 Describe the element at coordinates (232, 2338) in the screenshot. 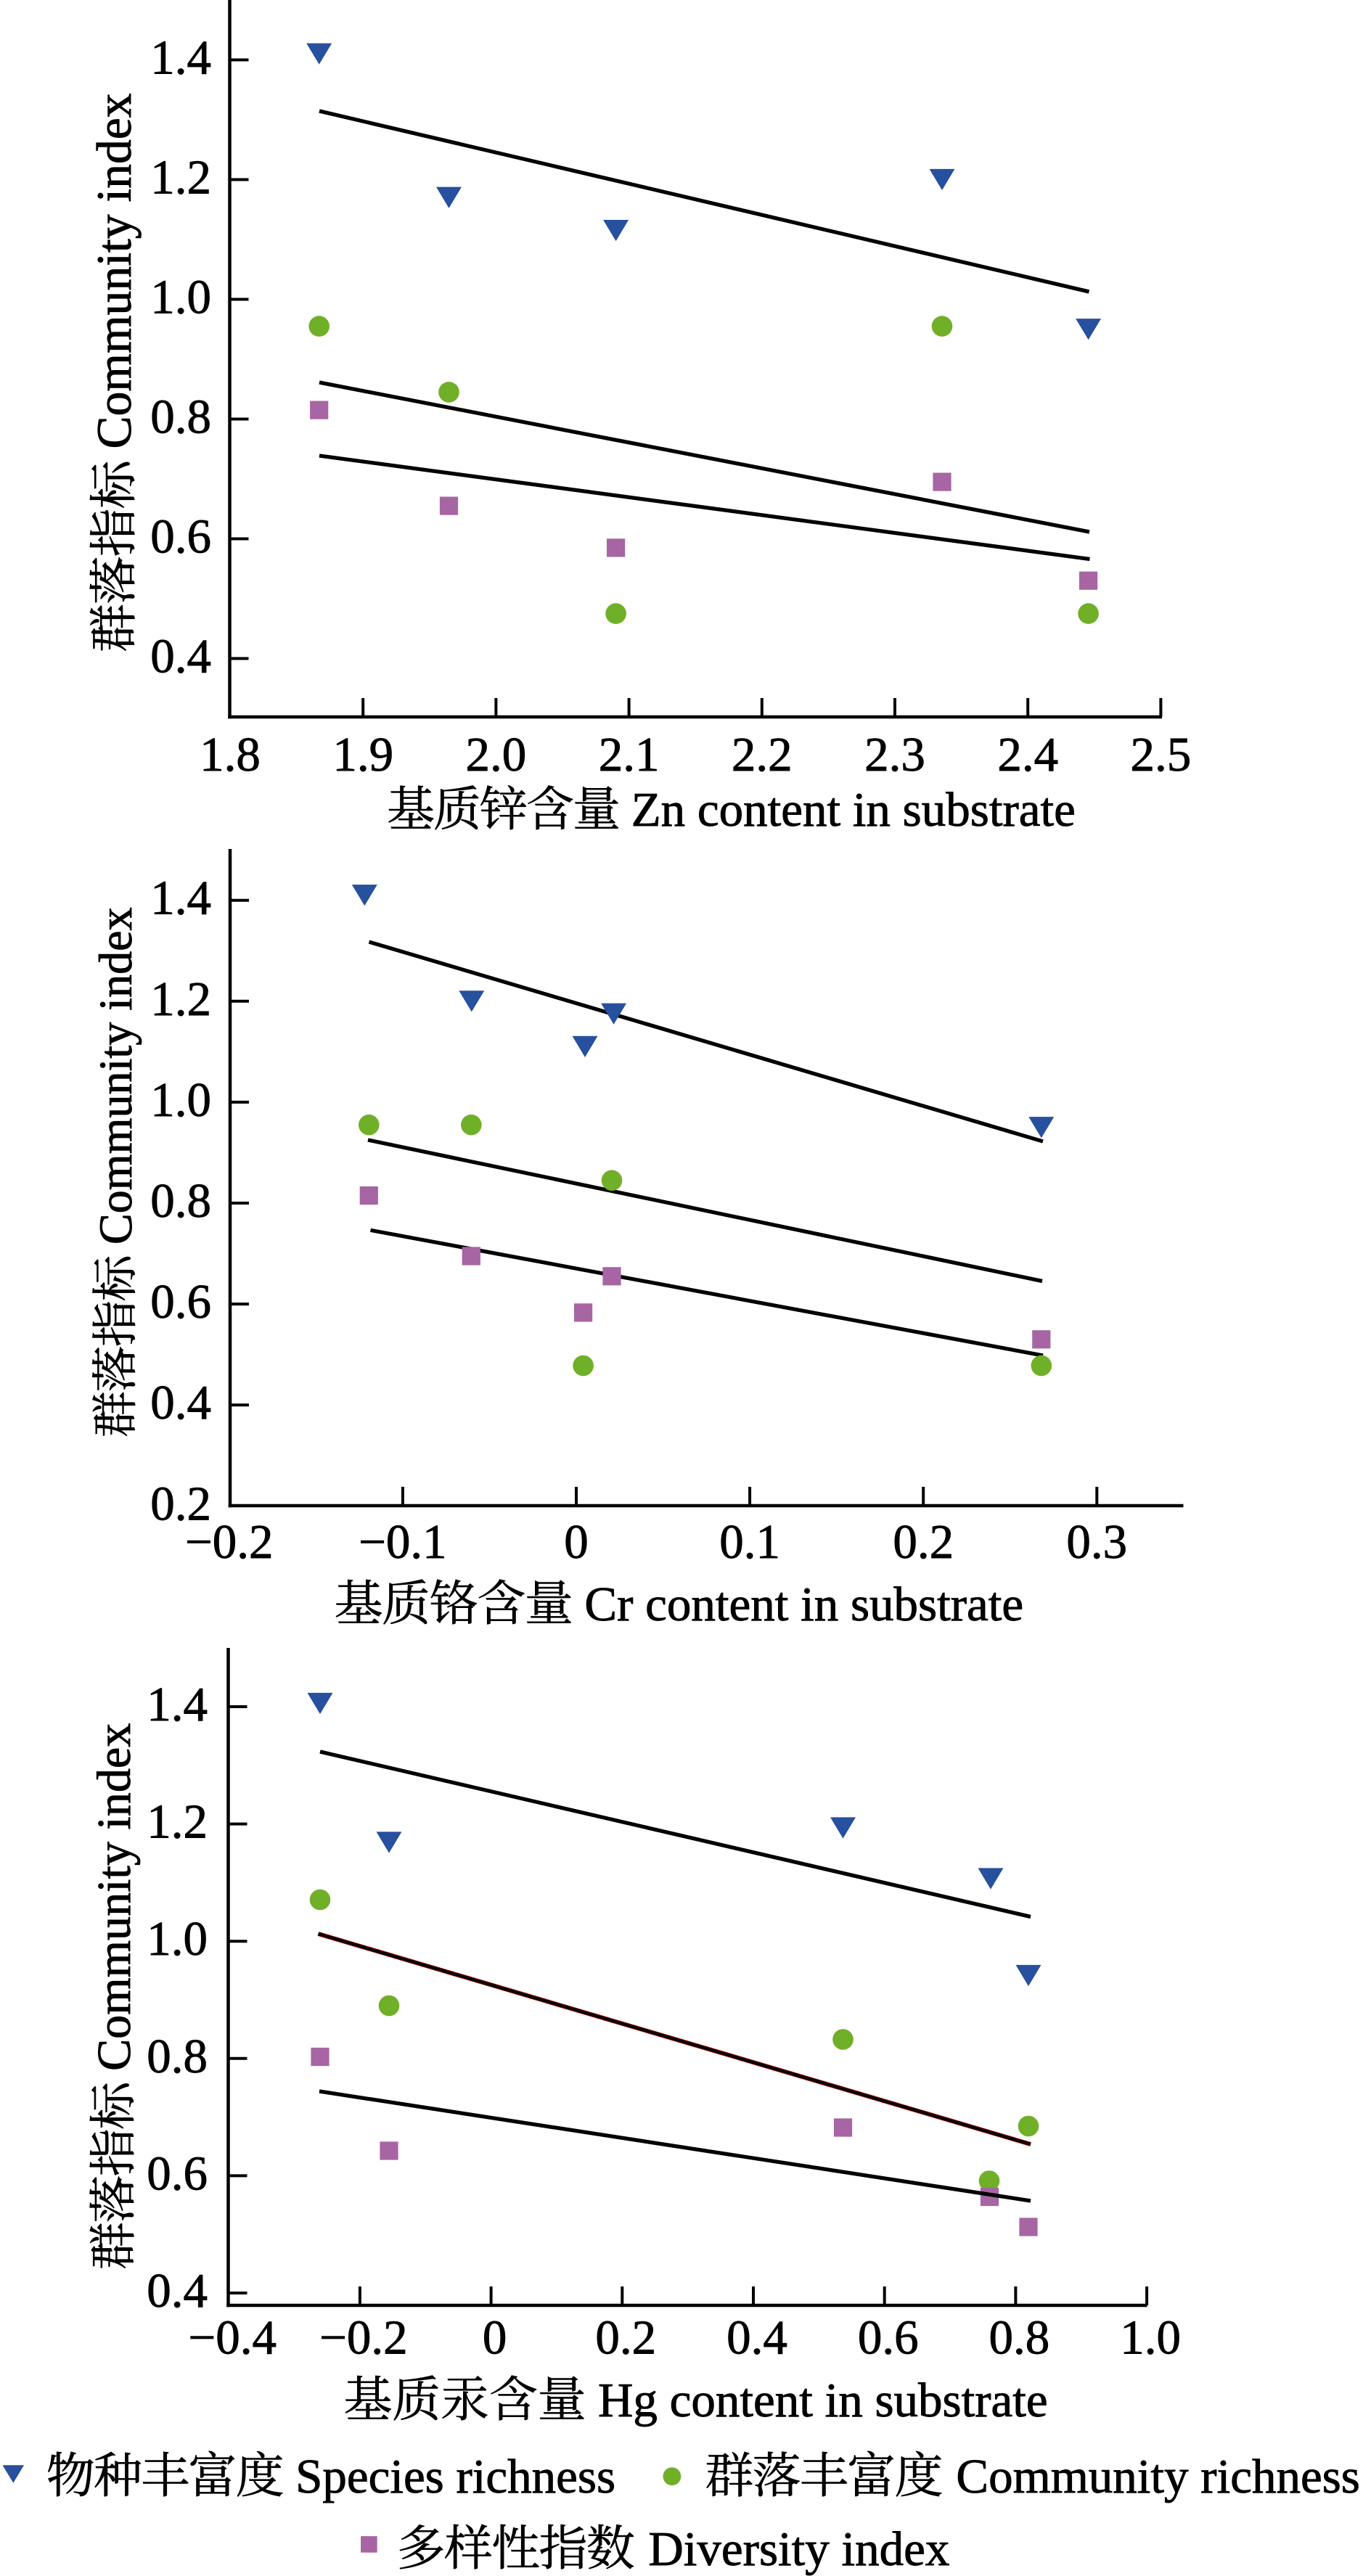

I see `svg-text: −0.4` at that location.